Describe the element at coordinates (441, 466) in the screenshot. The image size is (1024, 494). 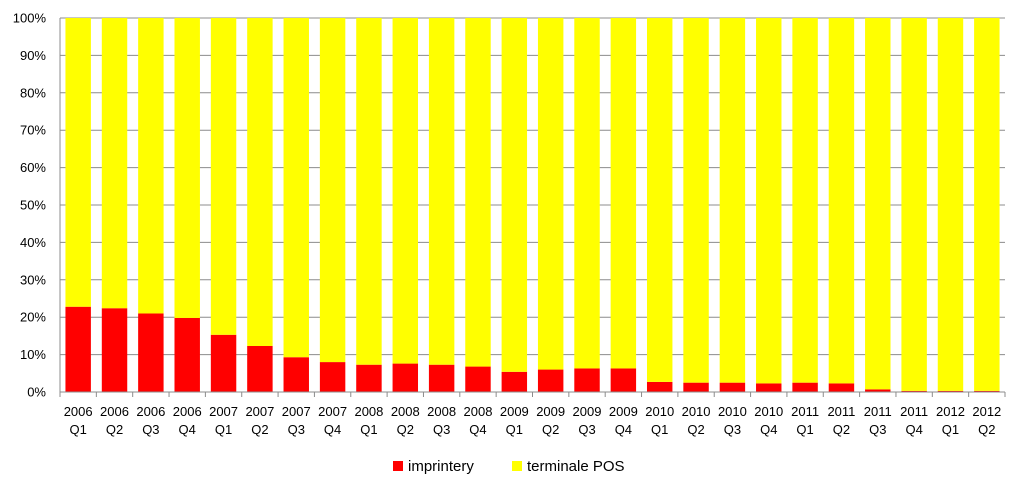
I see `legend-label: imprintery` at that location.